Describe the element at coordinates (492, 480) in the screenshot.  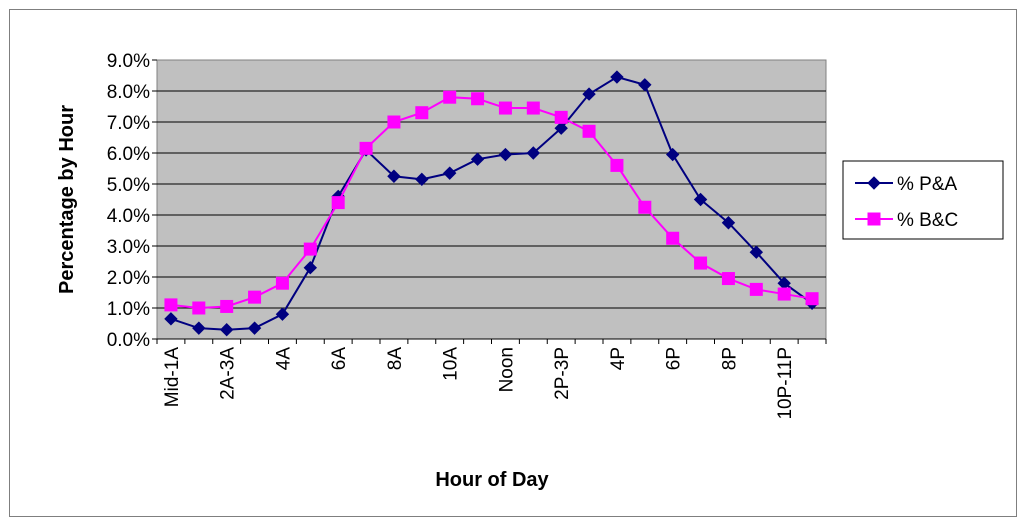
I see `x-axis-title: Hour of Day` at that location.